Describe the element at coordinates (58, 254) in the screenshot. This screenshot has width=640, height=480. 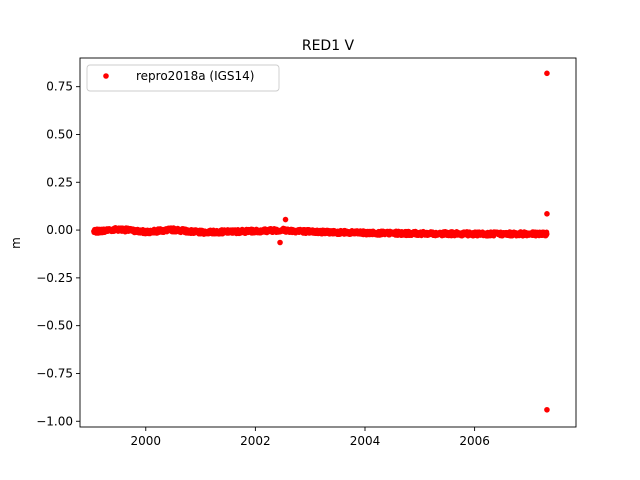
I see `y-axis: 0.75 0.50 0.25 0.00 −0.25 −0.50 −0.75 −1.00` at that location.